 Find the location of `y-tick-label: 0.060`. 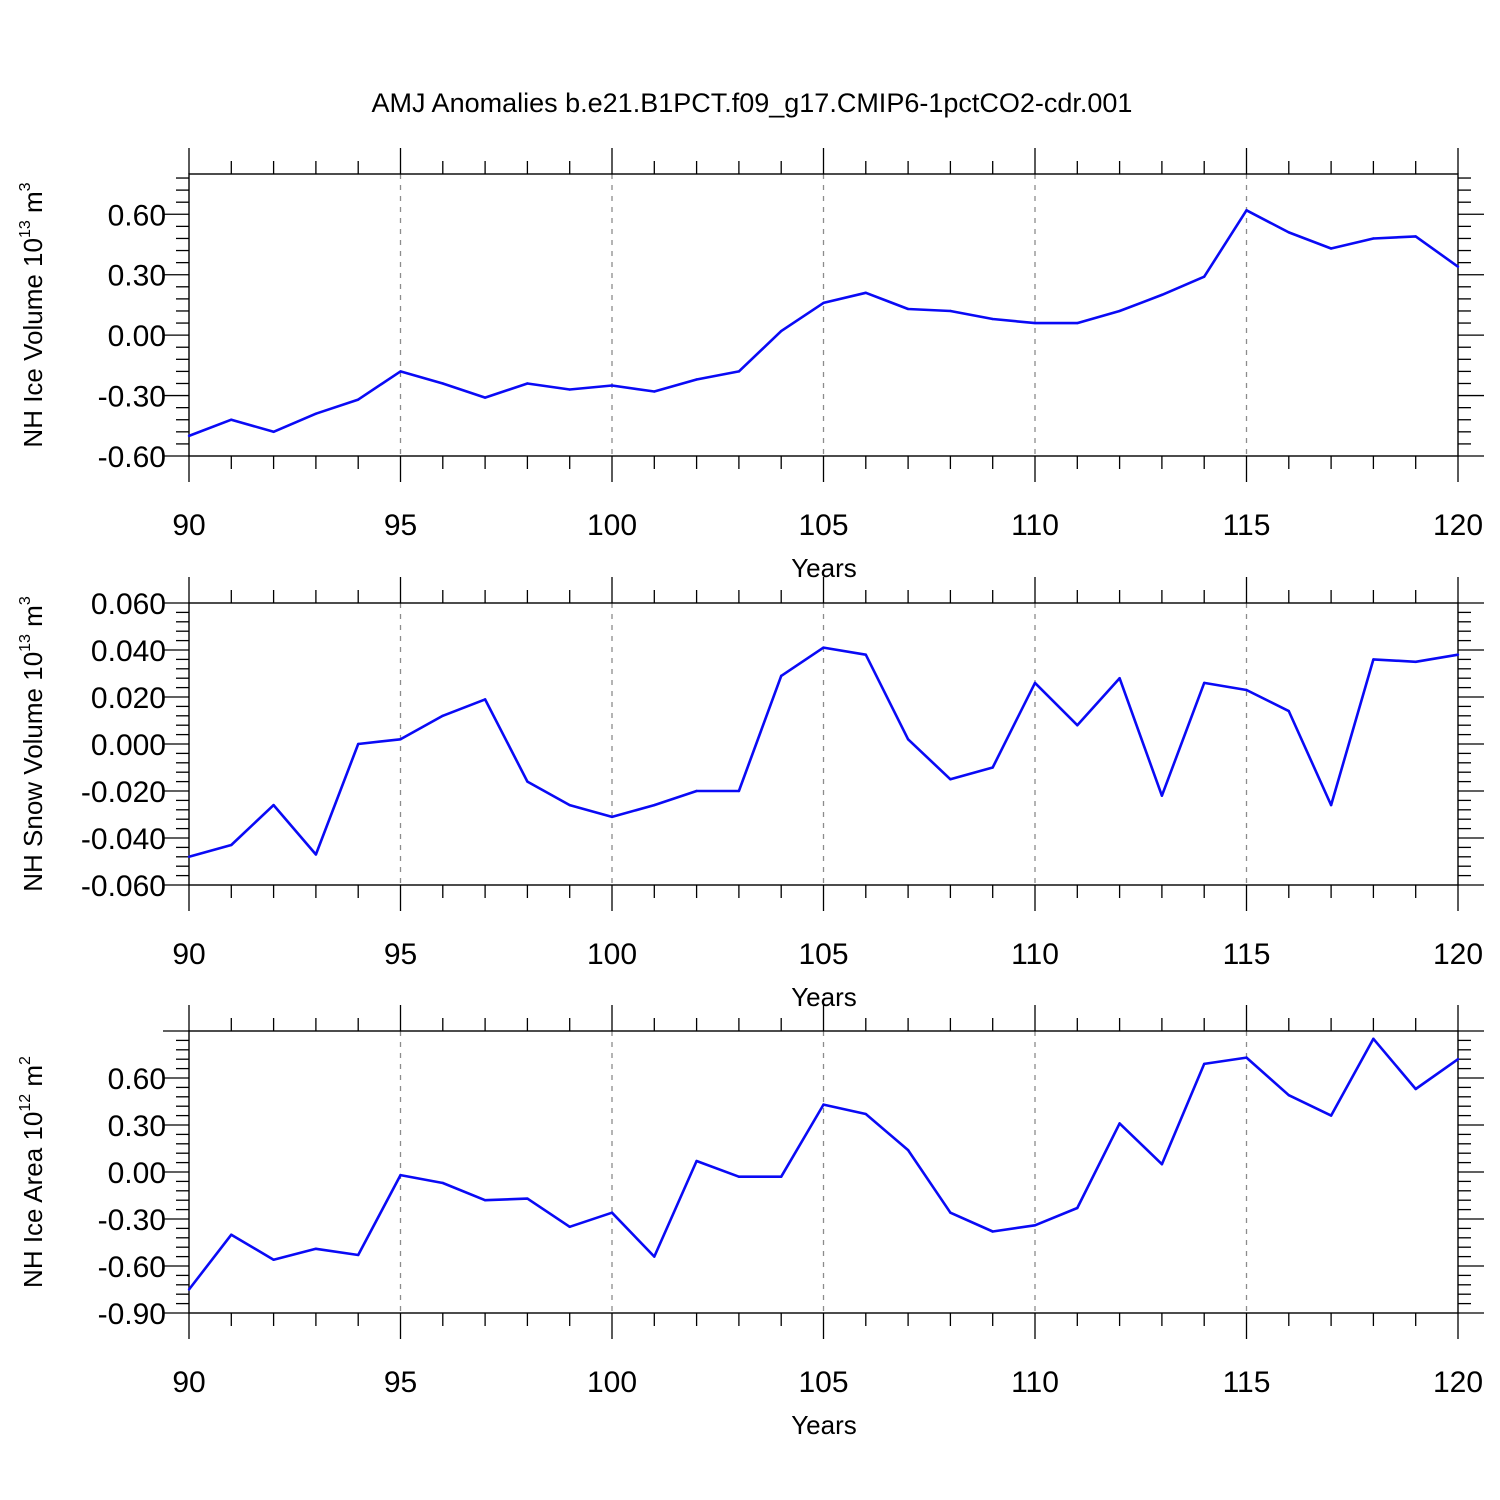

y-tick-label: 0.060 is located at coordinates (128, 604).